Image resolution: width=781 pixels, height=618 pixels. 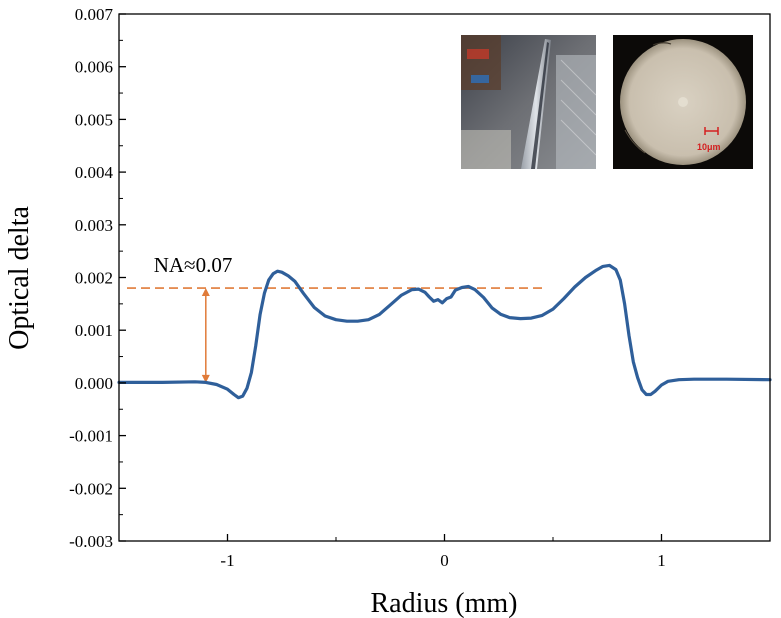 What do you see at coordinates (709, 147) in the screenshot?
I see `scale-bar-label: 10μm` at bounding box center [709, 147].